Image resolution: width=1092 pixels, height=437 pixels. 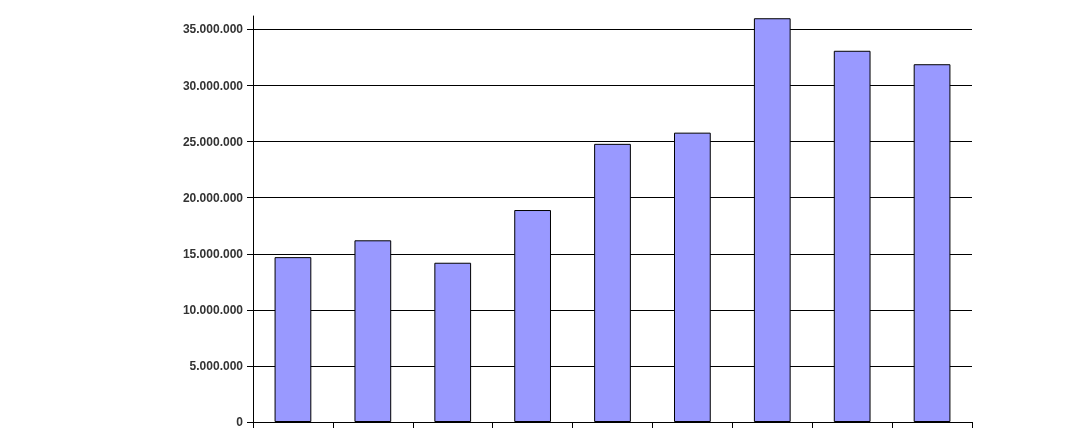 I want to click on y-tick-label: 20.000.000, so click(x=213, y=197).